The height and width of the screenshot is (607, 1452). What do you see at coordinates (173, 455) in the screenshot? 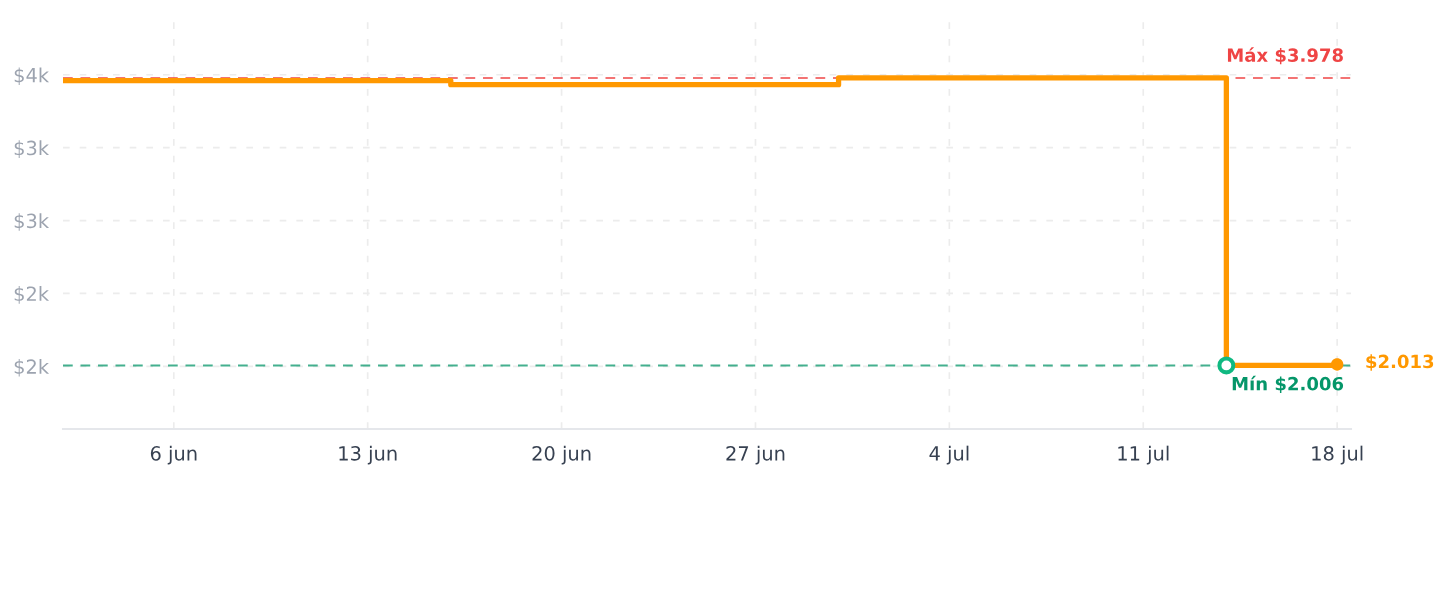
I see `x-tick-label: 6 jun` at bounding box center [173, 455].